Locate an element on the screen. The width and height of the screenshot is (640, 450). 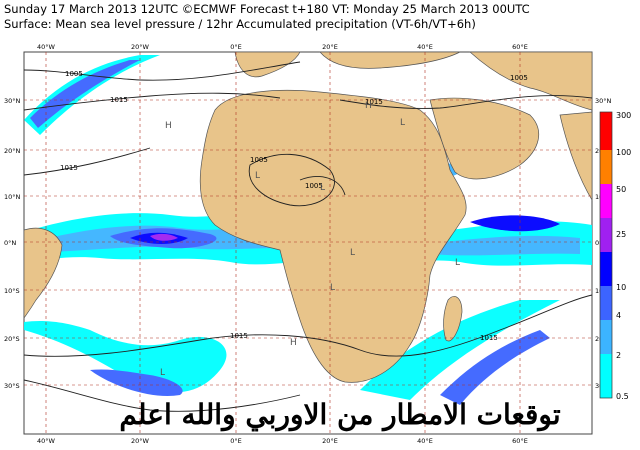
arabia is located at coordinates (484, 138).